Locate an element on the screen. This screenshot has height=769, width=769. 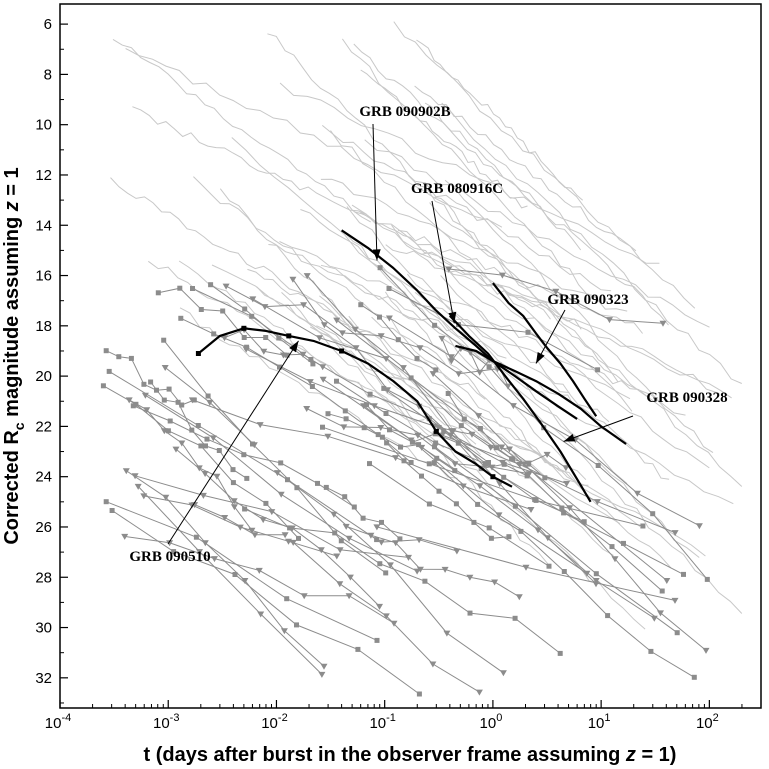
y-tick-label: 22 is located at coordinates (43, 426).